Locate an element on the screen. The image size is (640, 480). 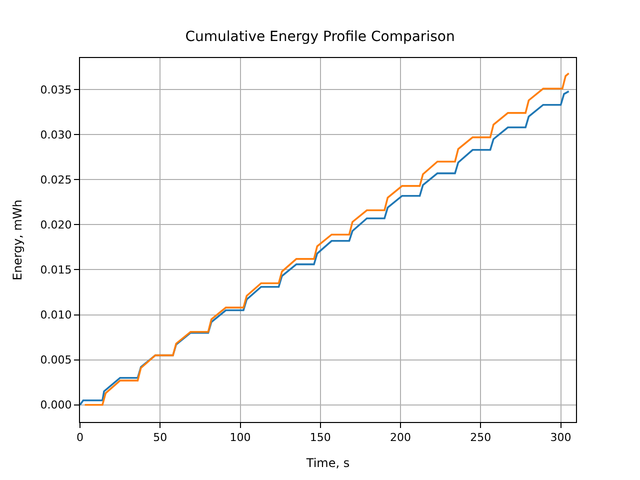
y-tick-label: 0.035 is located at coordinates (56, 89).